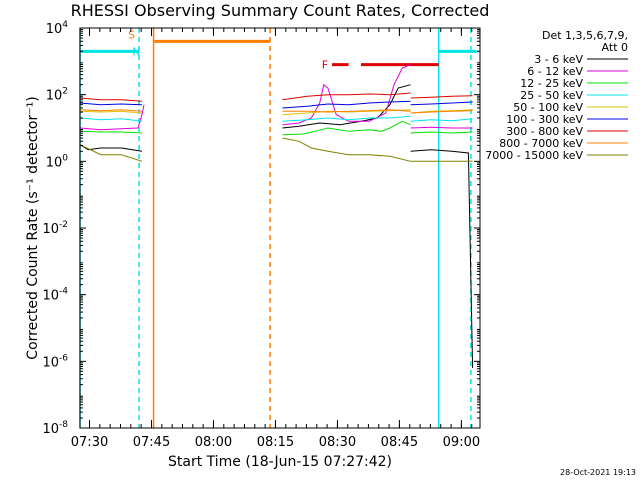  Describe the element at coordinates (555, 71) in the screenshot. I see `legend-label: 6 - 12 keV` at that location.